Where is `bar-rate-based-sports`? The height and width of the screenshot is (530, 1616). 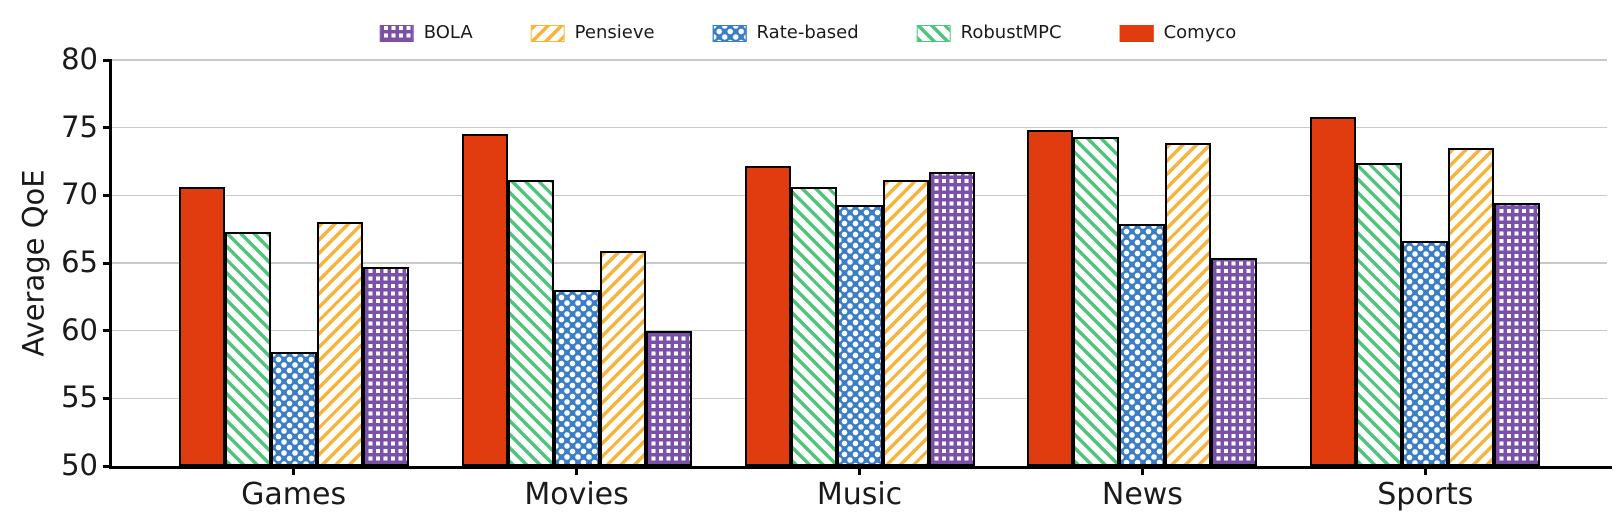
bar-rate-based-sports is located at coordinates (1425, 353).